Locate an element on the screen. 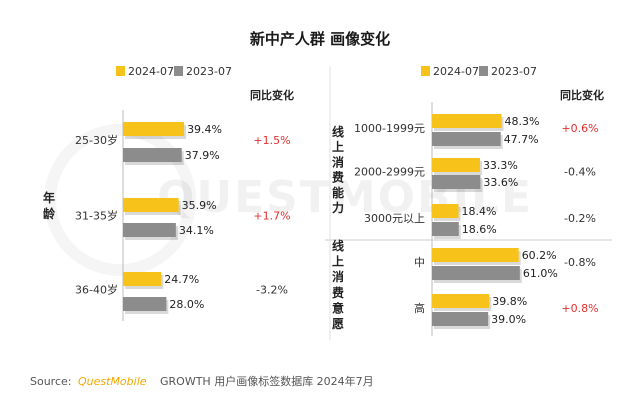 This screenshot has height=401, width=640. category-label-36-40岁: 36-40岁 is located at coordinates (96, 290).